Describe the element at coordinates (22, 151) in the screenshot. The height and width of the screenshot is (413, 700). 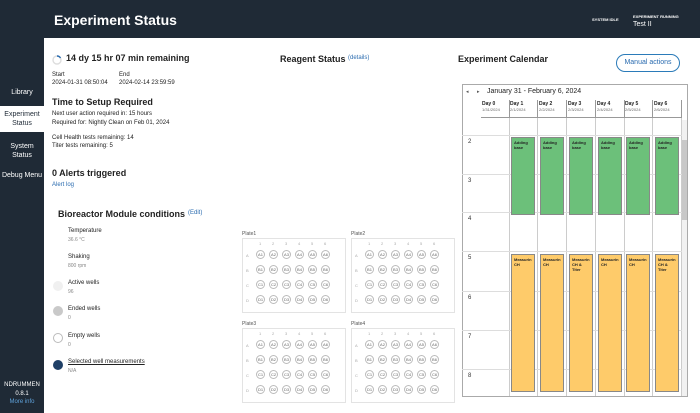
I see `sidebar-item-system-status: System Status` at that location.